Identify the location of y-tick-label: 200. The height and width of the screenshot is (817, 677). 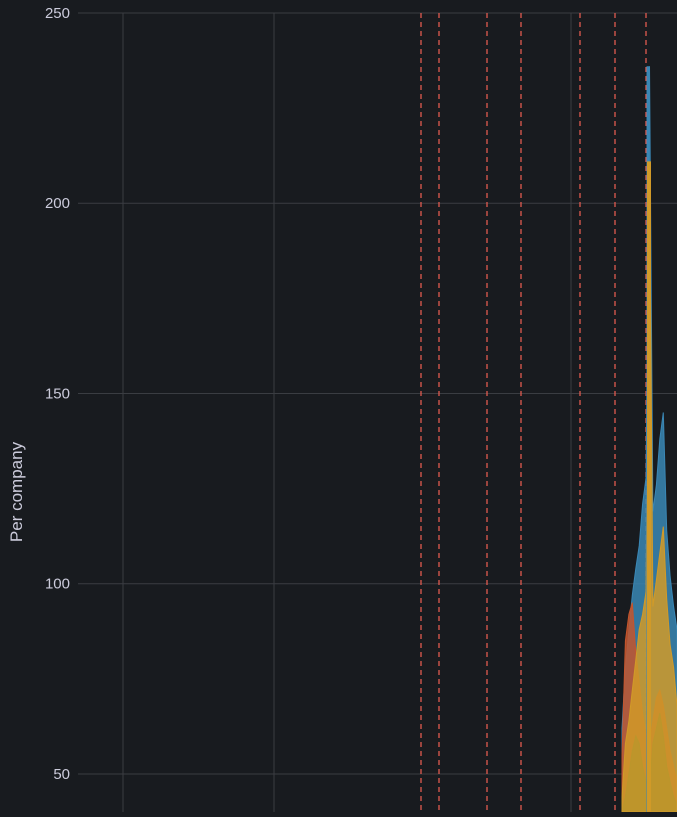
(57, 203).